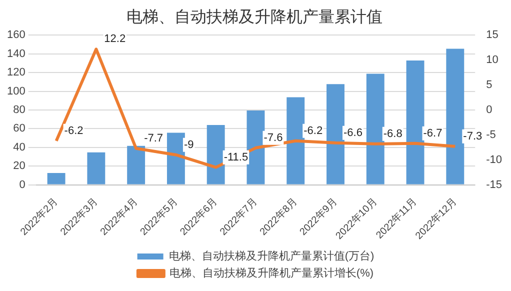 This screenshot has height=291, width=511. I want to click on data-label: -6.7, so click(432, 133).